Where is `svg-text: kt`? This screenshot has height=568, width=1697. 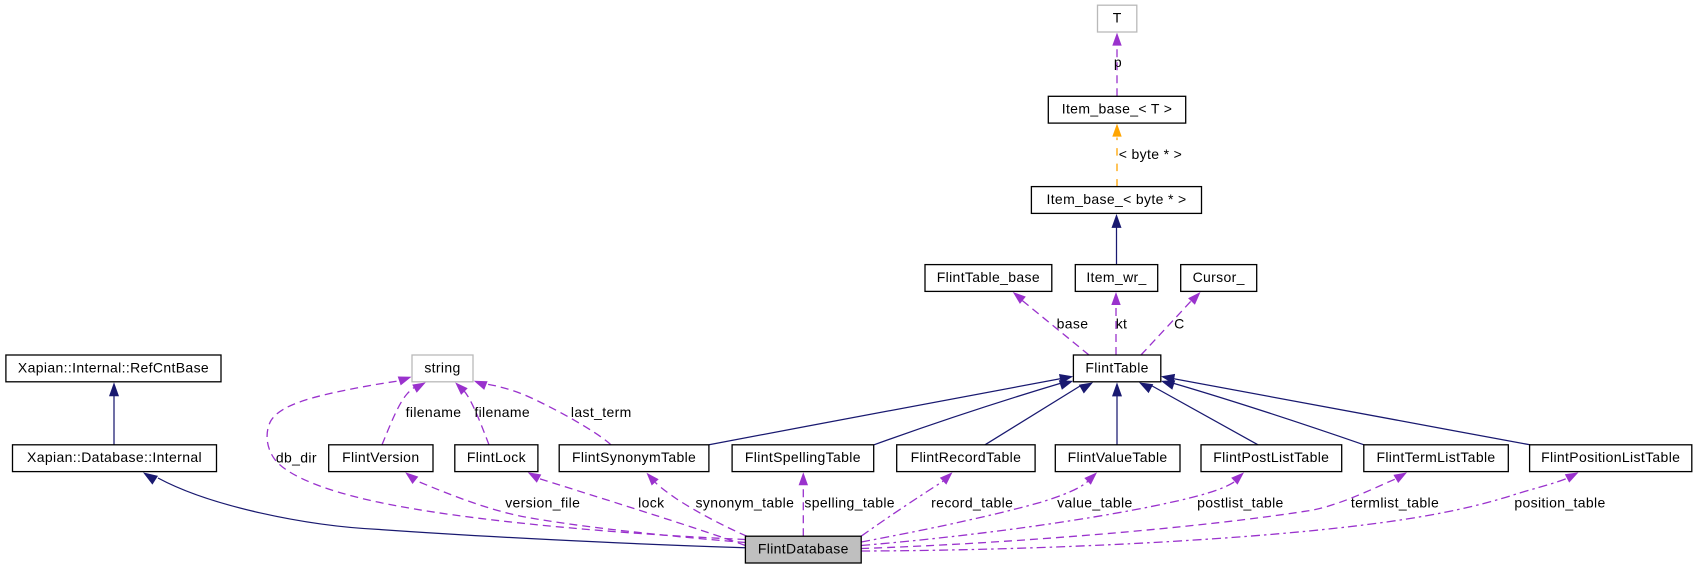 svg-text: kt is located at coordinates (1122, 323).